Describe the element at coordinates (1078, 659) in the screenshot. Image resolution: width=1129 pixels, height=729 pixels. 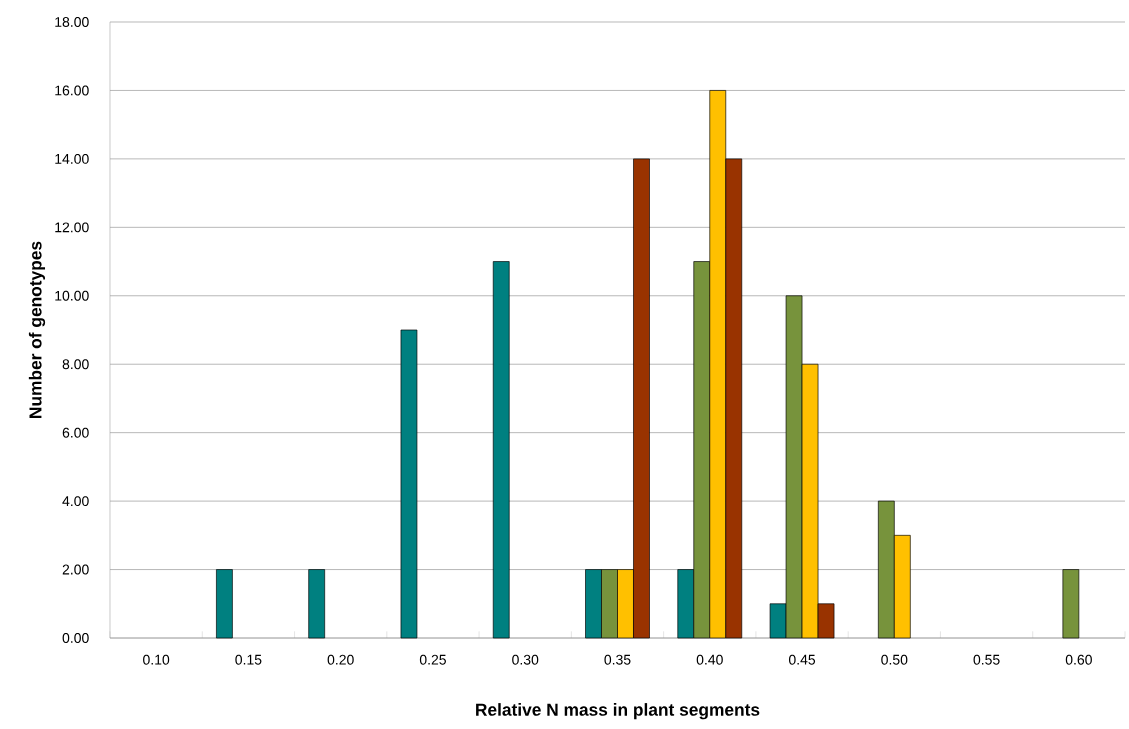
I see `x-tick-label: 0.60` at that location.